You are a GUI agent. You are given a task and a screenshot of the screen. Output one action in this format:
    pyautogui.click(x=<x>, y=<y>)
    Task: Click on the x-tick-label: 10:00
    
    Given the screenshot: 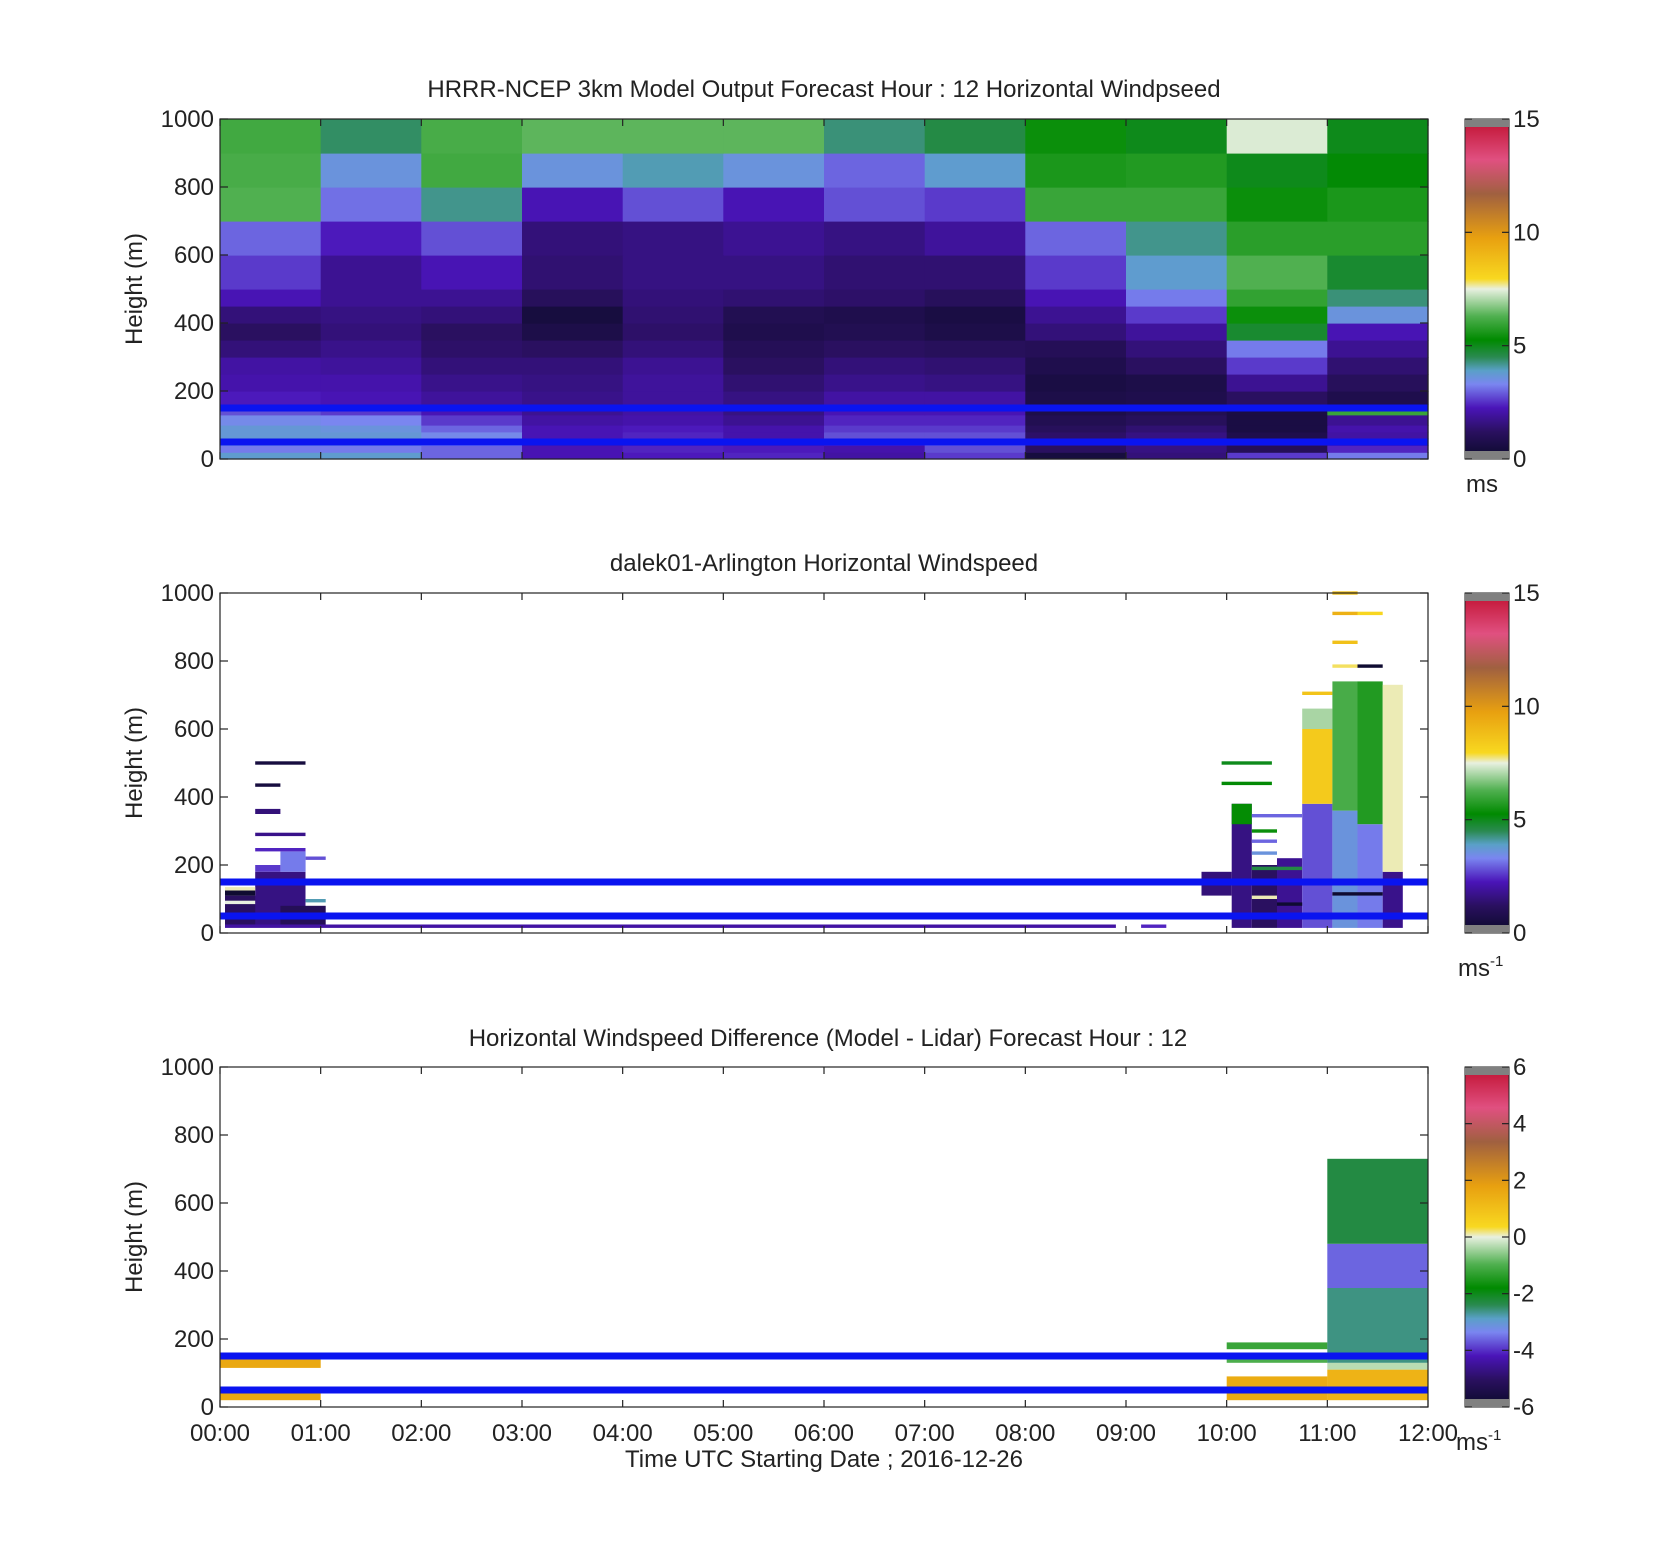 What is the action you would take?
    pyautogui.click(x=1227, y=1433)
    